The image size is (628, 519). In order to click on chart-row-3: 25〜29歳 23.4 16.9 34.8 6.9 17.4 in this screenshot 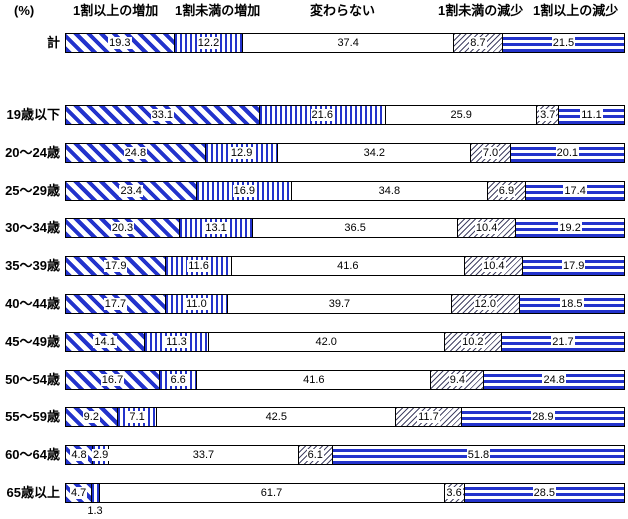, I will do `click(314, 191)`.